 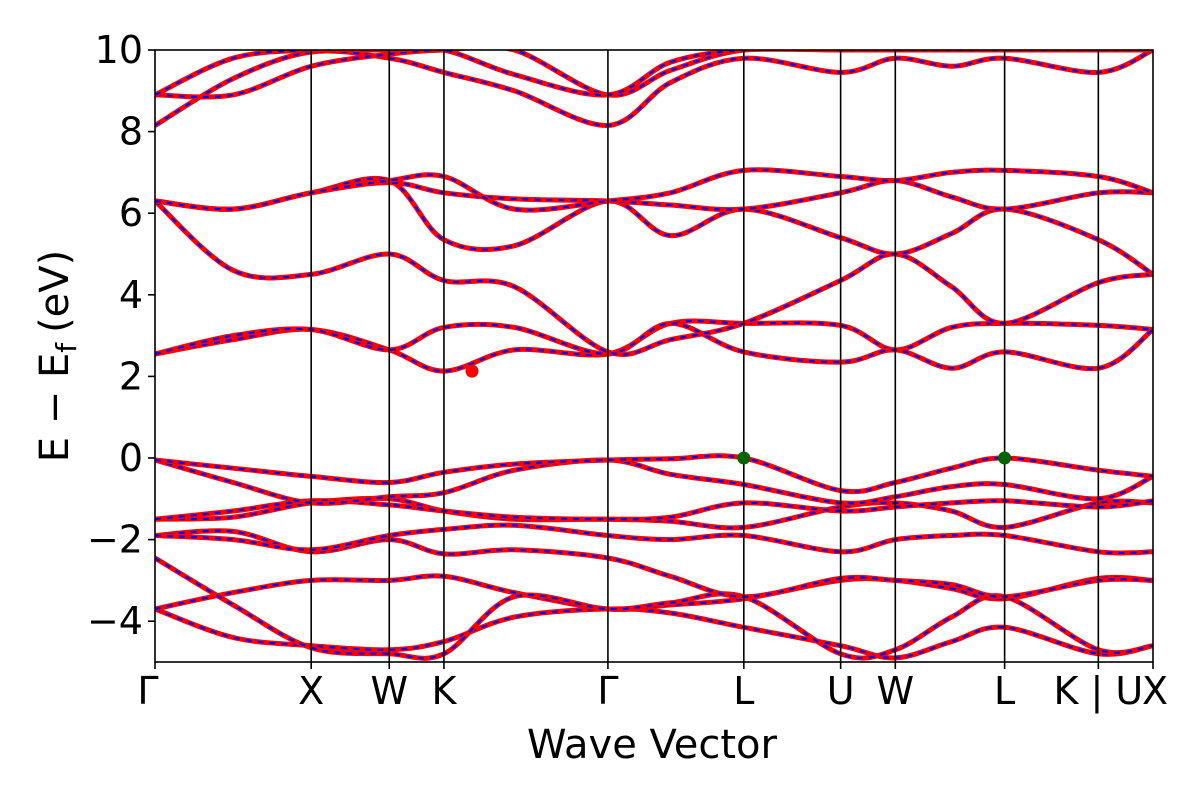 What do you see at coordinates (1005, 458) in the screenshot?
I see `marker-VBM-L2` at bounding box center [1005, 458].